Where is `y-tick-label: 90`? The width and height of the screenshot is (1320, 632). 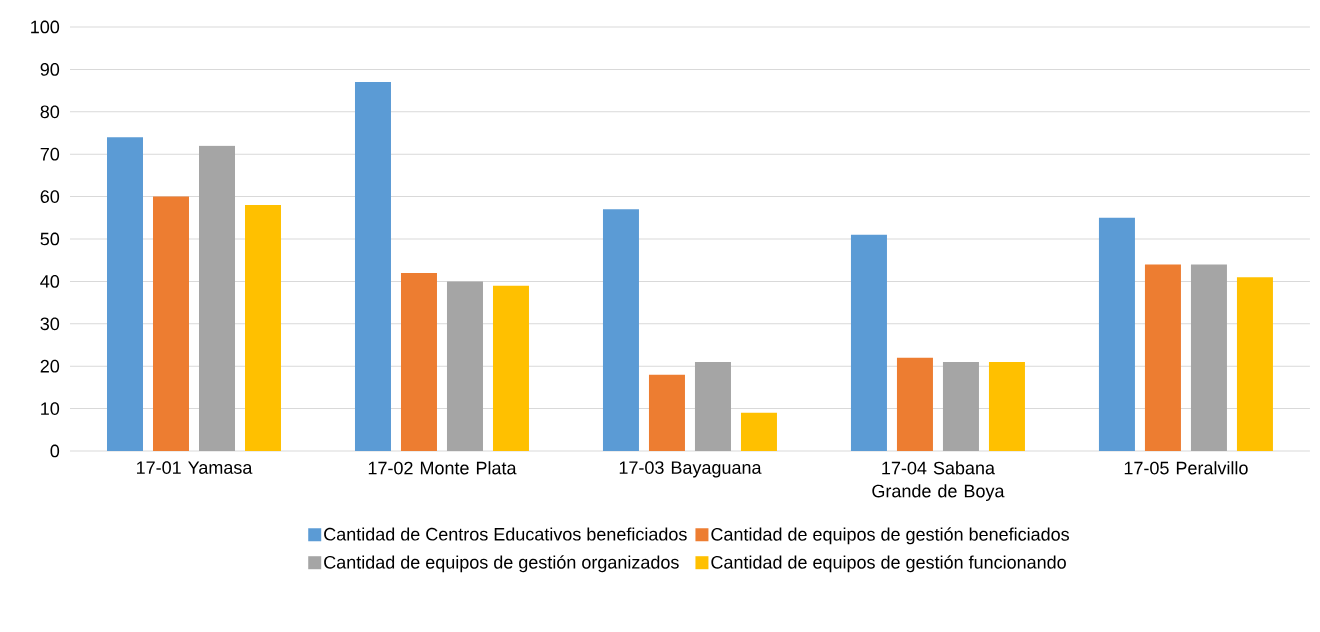
y-tick-label: 90 is located at coordinates (50, 69).